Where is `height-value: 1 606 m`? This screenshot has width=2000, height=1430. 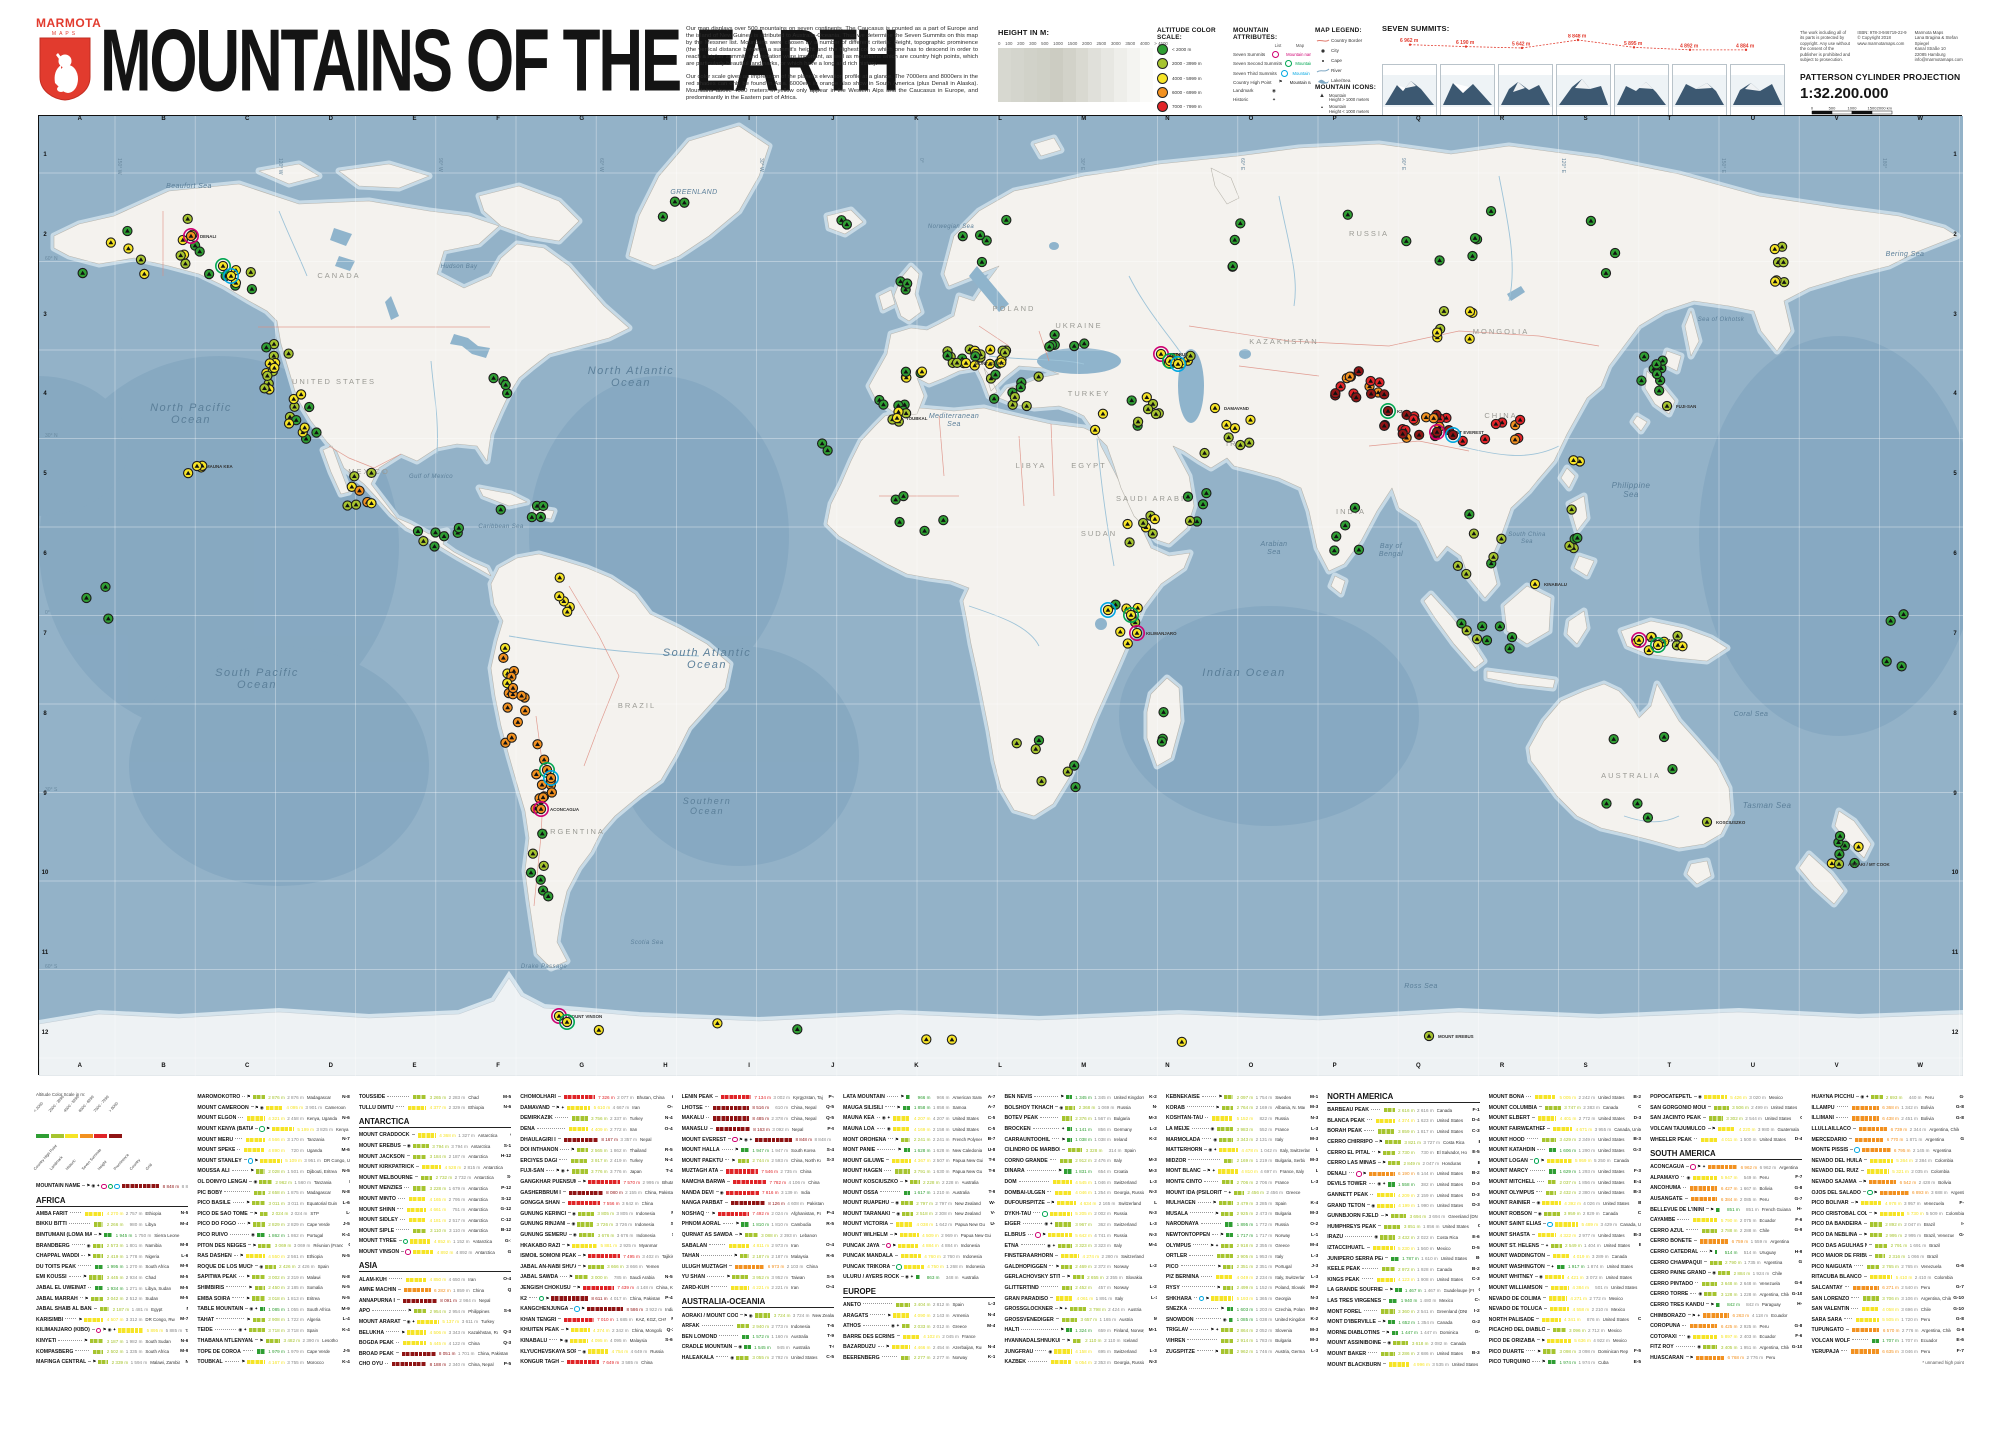 height-value: 1 606 m is located at coordinates (1568, 1150).